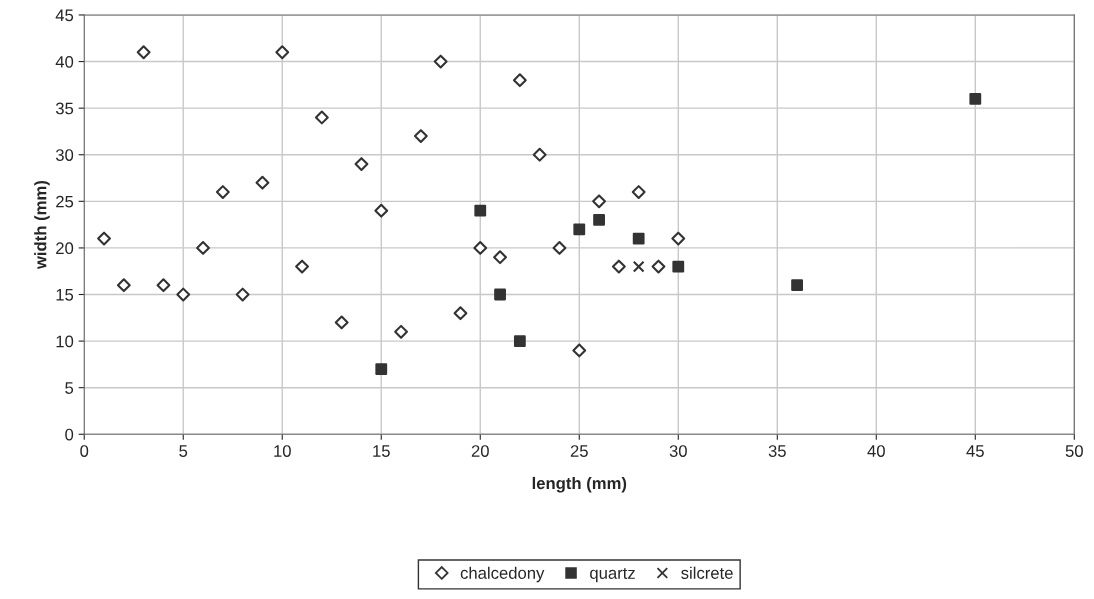 Image resolution: width=1094 pixels, height=599 pixels. Describe the element at coordinates (69, 434) in the screenshot. I see `y-tick-label: 0` at that location.